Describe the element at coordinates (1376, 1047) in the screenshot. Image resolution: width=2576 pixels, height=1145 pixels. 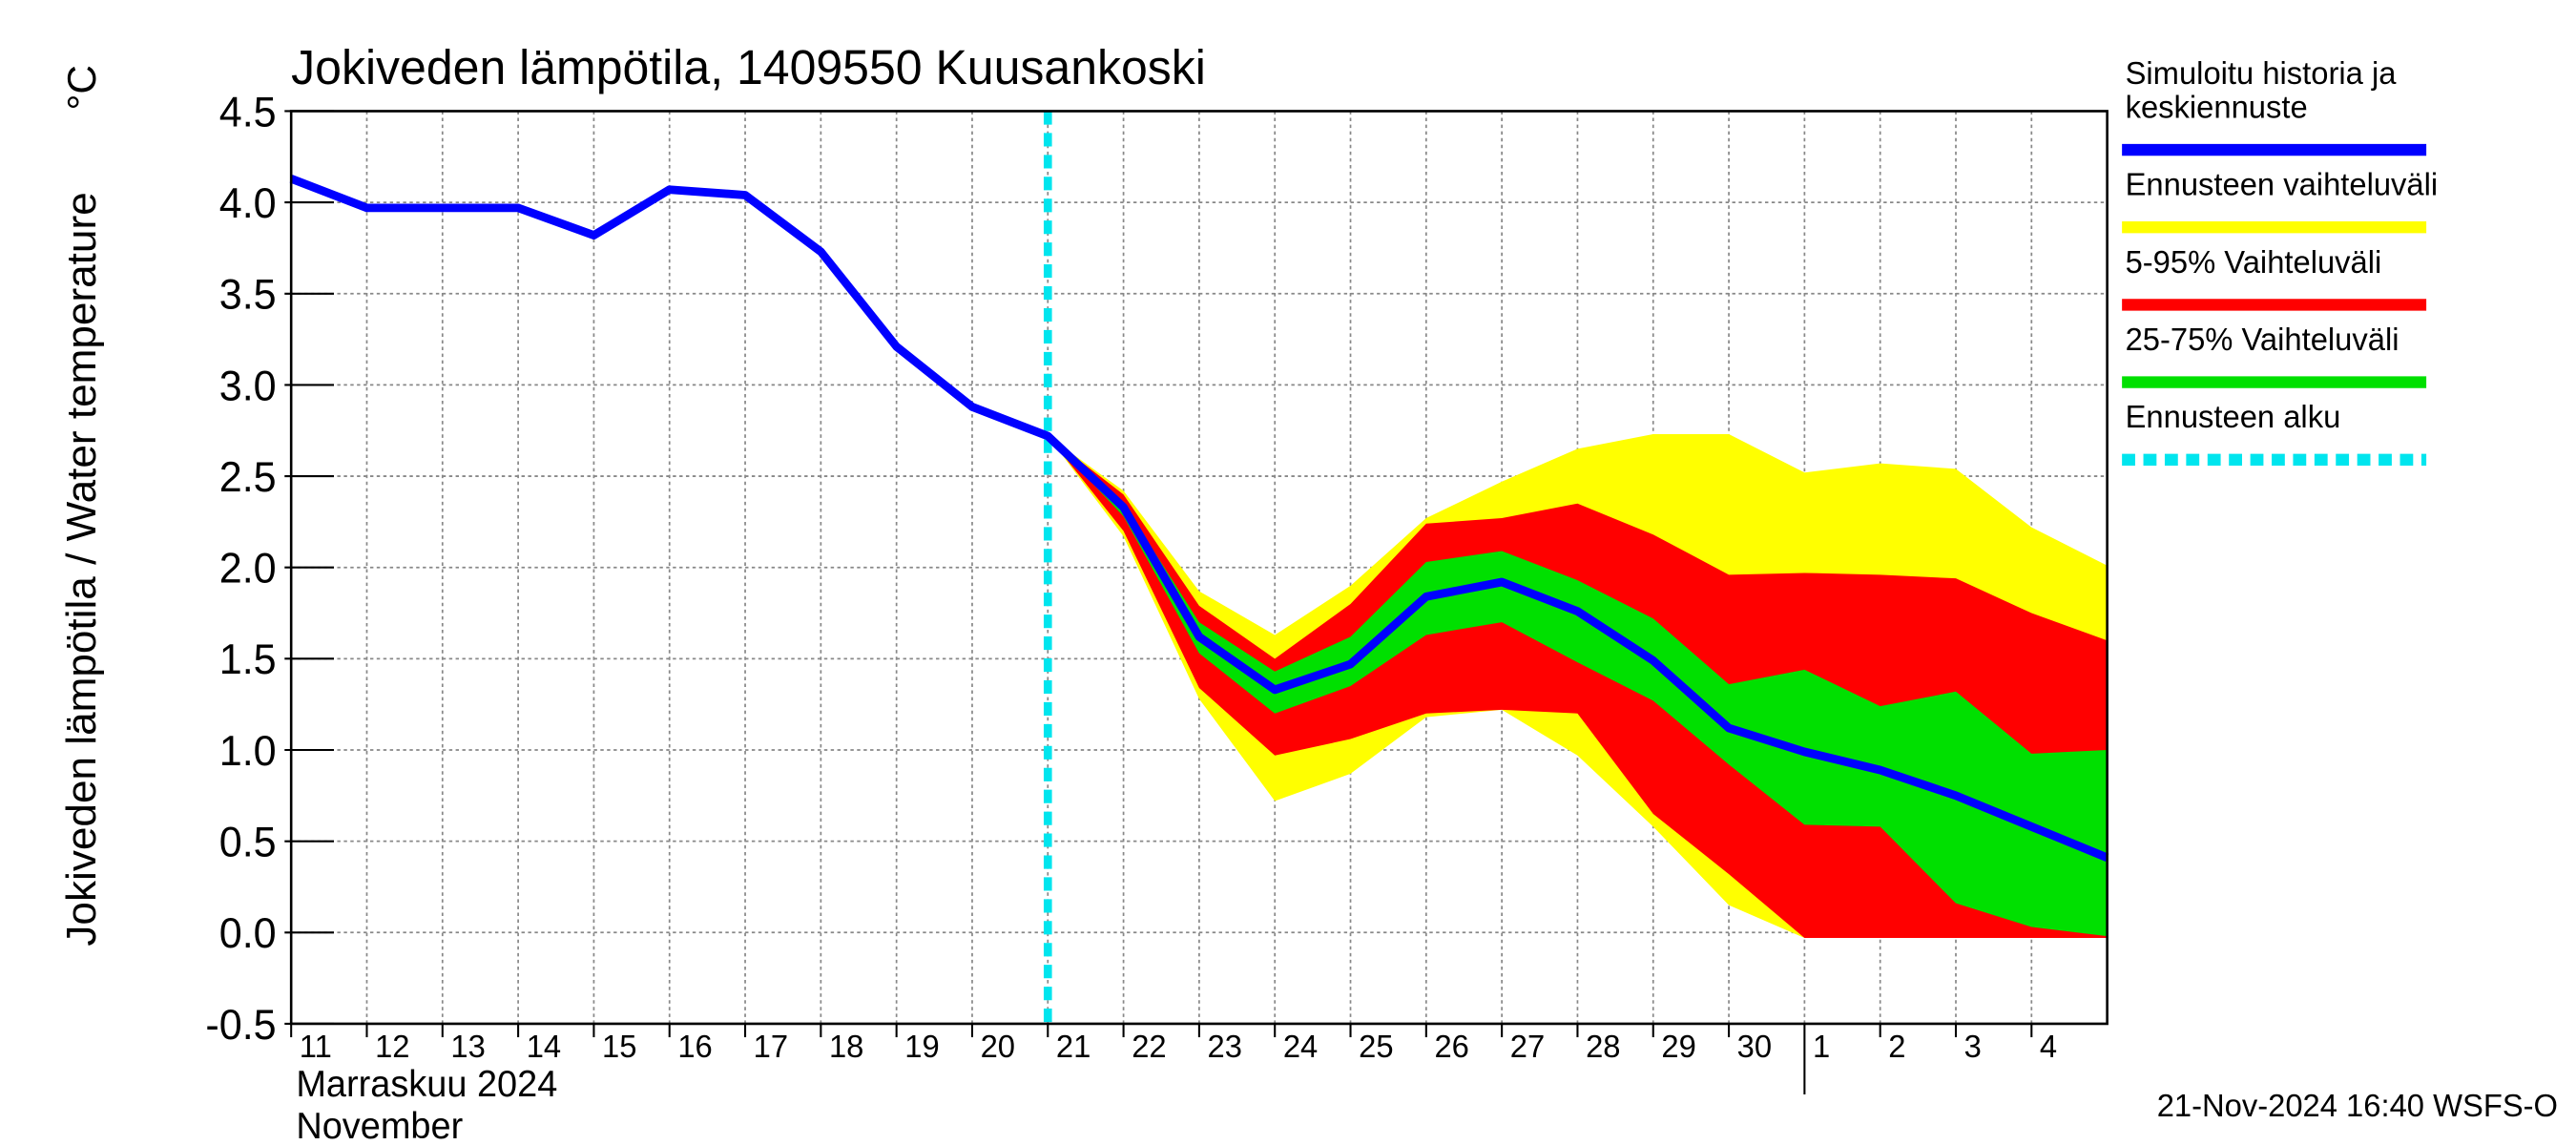
I see `x-tick-label: 25` at that location.